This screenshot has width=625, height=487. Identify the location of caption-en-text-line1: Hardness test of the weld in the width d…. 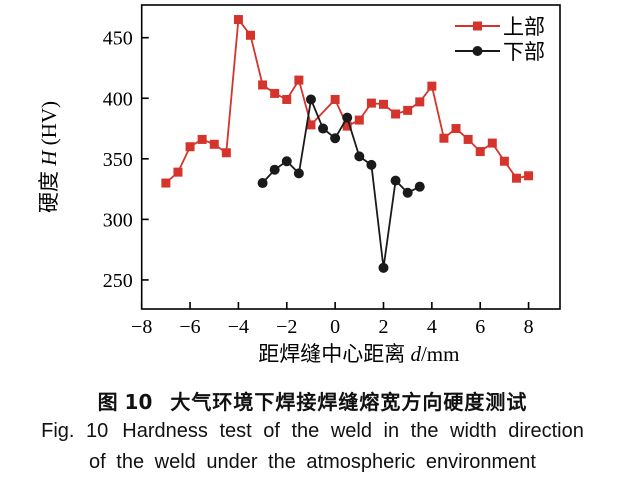
(353, 431).